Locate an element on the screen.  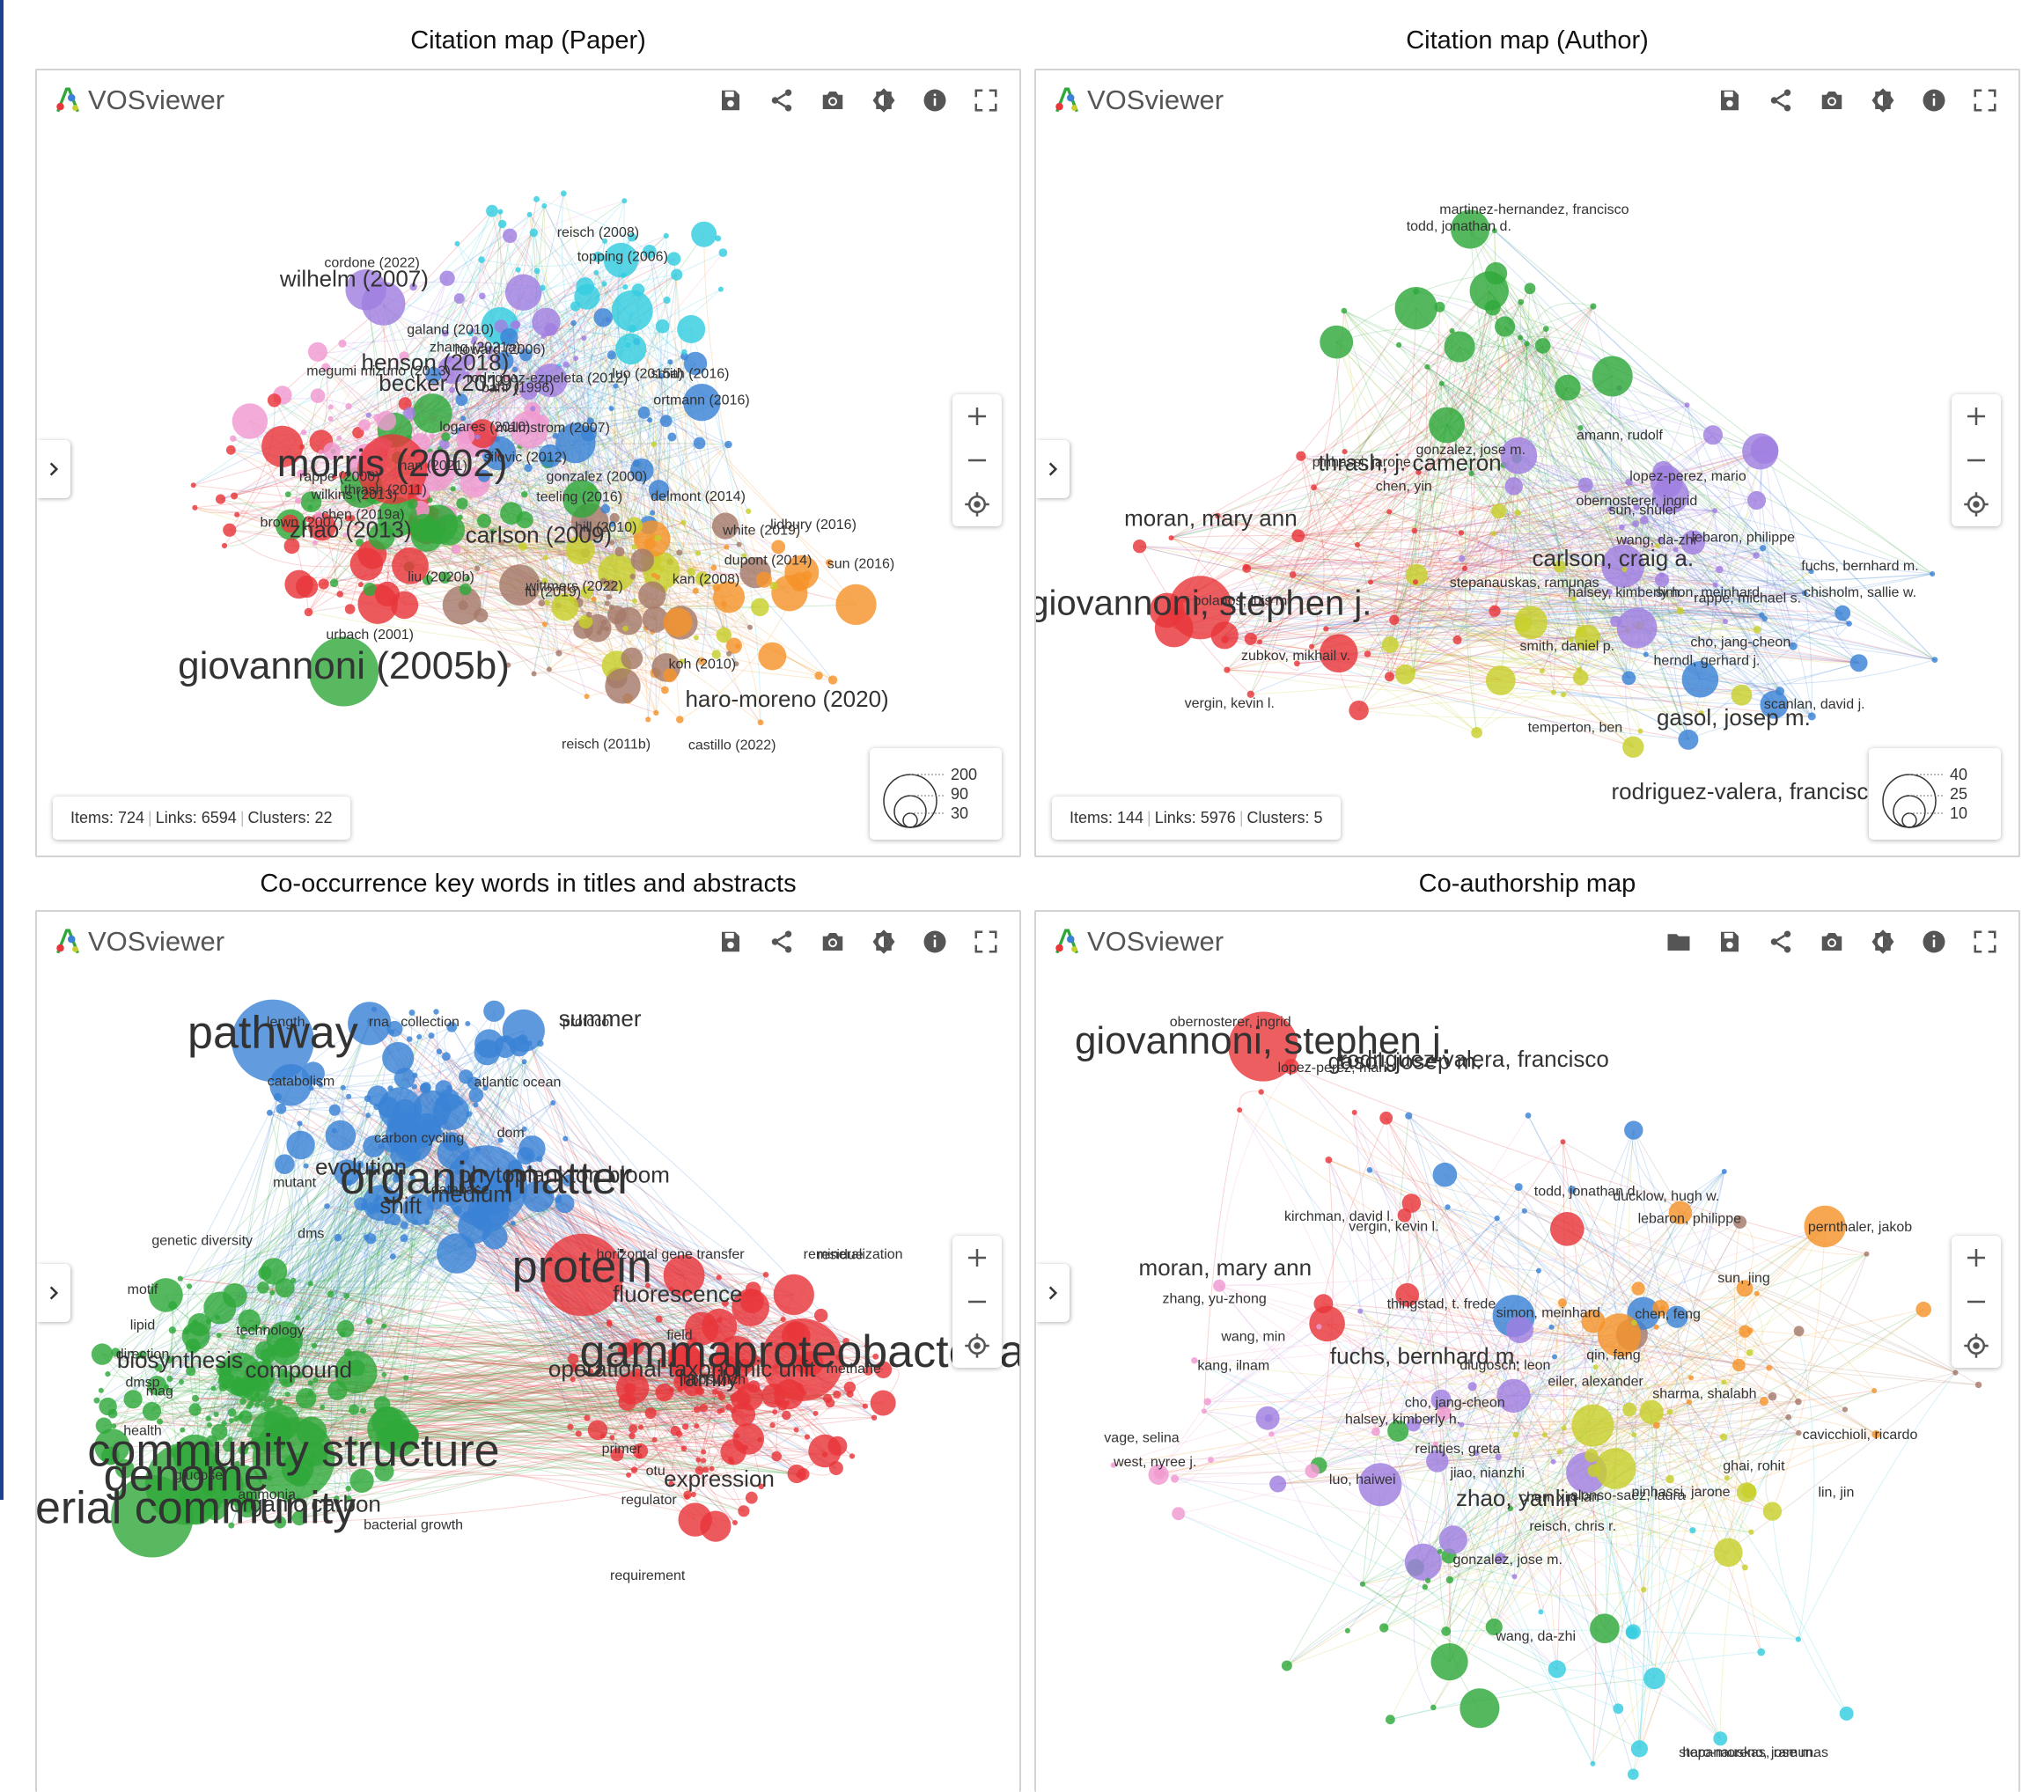
node-label: qin, fang is located at coordinates (1613, 1355).